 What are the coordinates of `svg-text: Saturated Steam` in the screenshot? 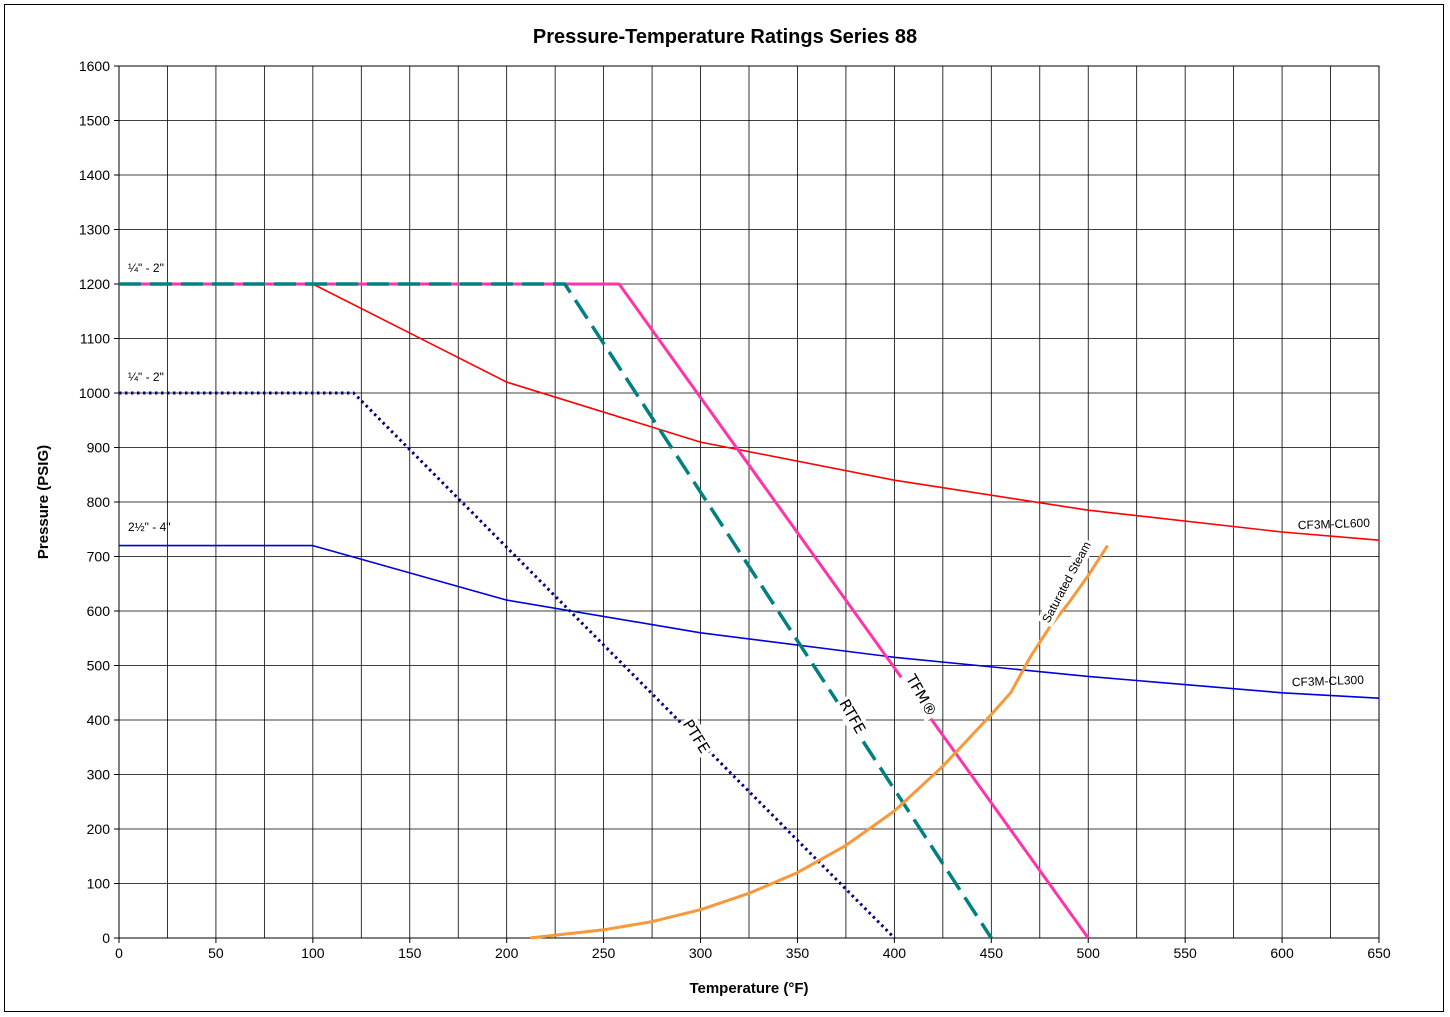 It's located at (1066, 582).